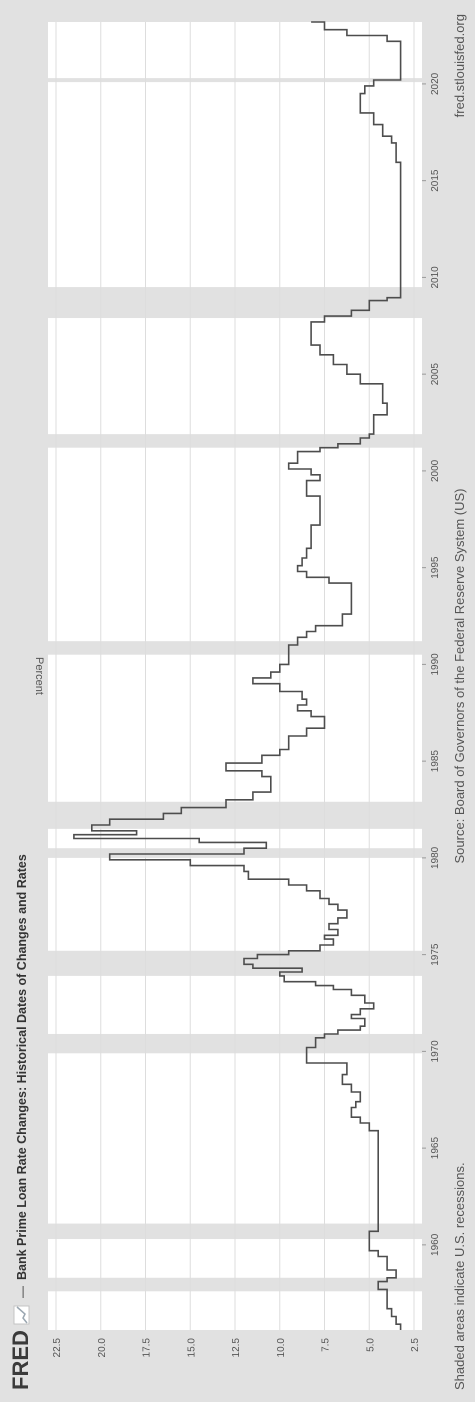 The height and width of the screenshot is (1402, 475). What do you see at coordinates (435, 180) in the screenshot?
I see `x-tick-label: 2015` at bounding box center [435, 180].